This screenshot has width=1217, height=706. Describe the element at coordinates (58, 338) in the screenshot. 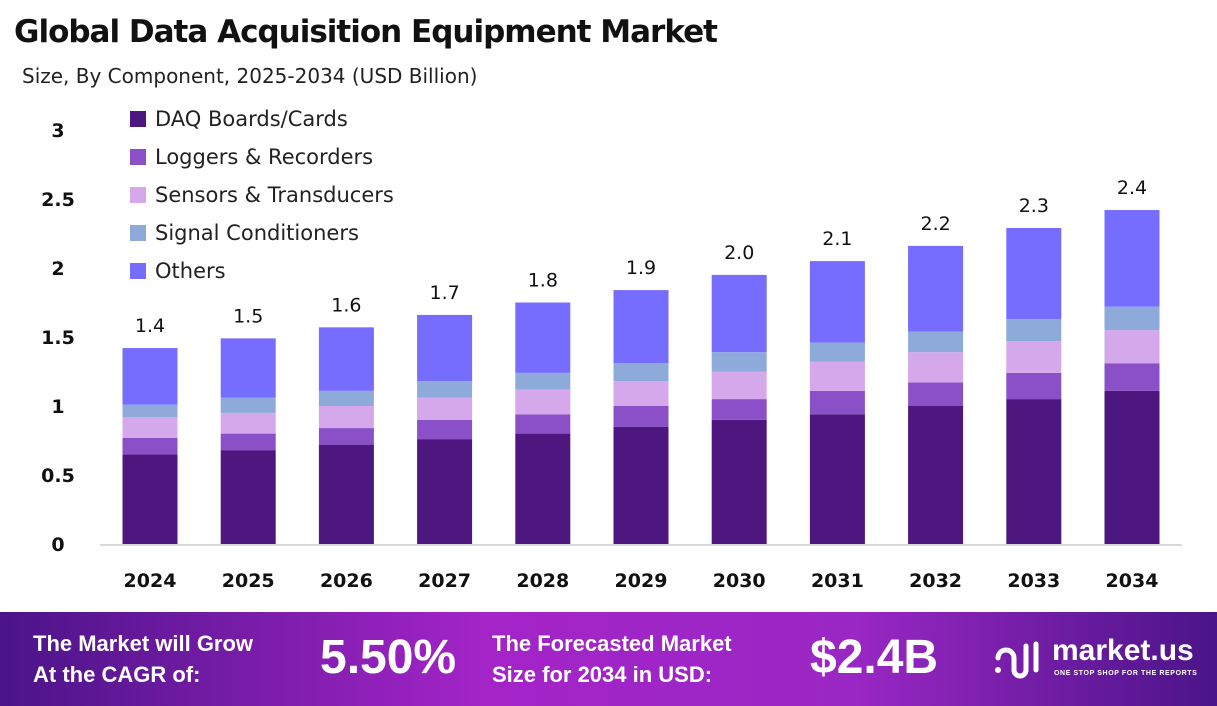

I see `y-tick-label: 1.5` at that location.